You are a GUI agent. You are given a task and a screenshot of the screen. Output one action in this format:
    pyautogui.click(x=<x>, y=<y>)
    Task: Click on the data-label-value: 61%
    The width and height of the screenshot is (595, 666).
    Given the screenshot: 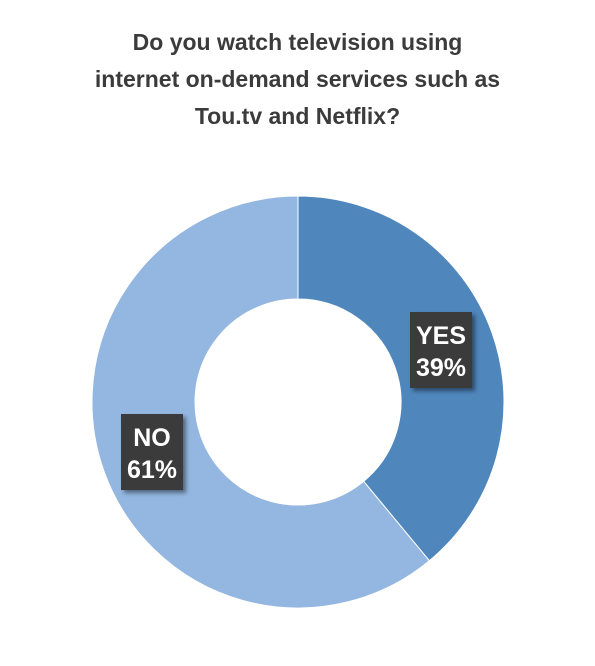 What is the action you would take?
    pyautogui.click(x=152, y=470)
    